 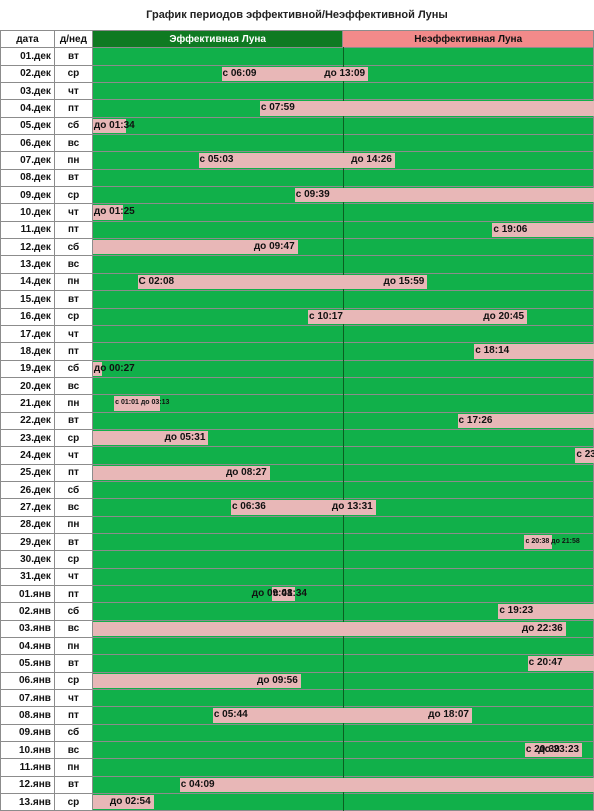 I want to click on timeline-cell: с 09:39, so click(x=342, y=195).